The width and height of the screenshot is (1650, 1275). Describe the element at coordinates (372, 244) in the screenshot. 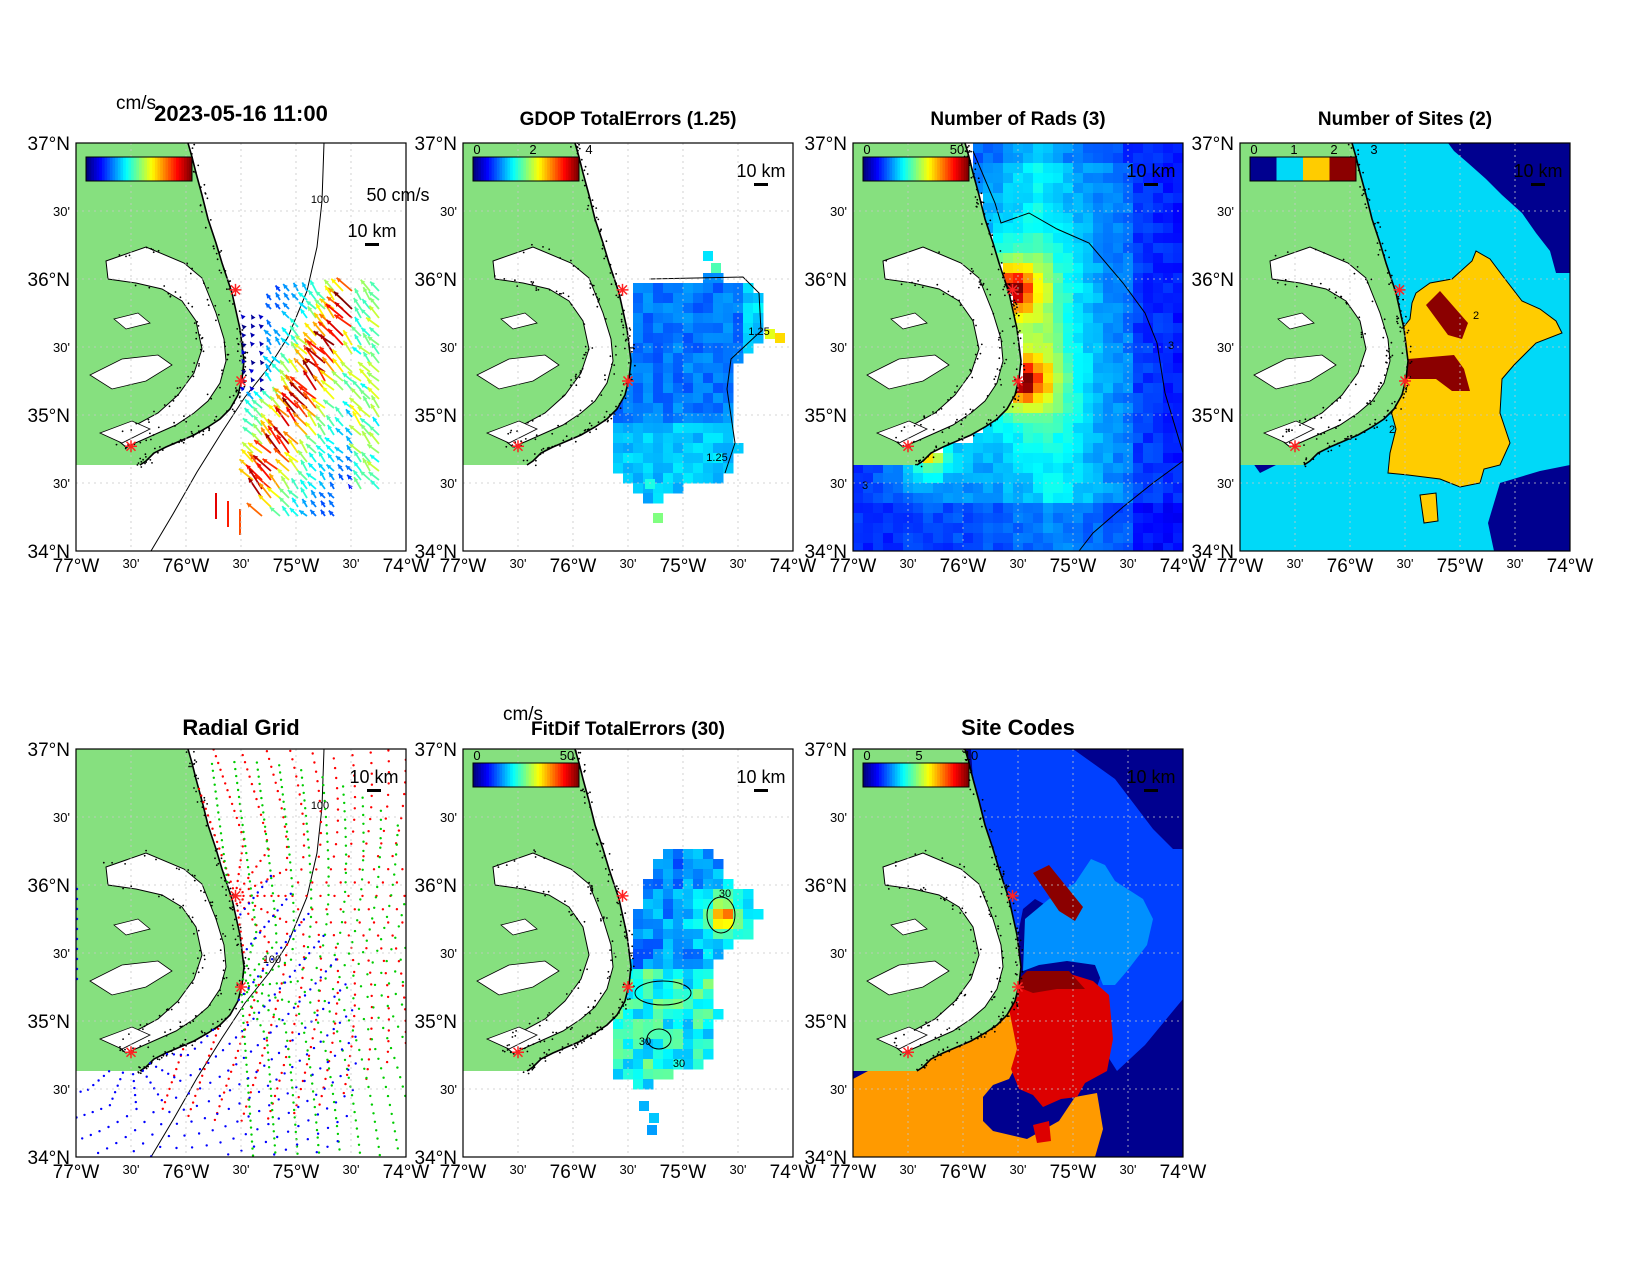

I see `scale-bar-line` at that location.